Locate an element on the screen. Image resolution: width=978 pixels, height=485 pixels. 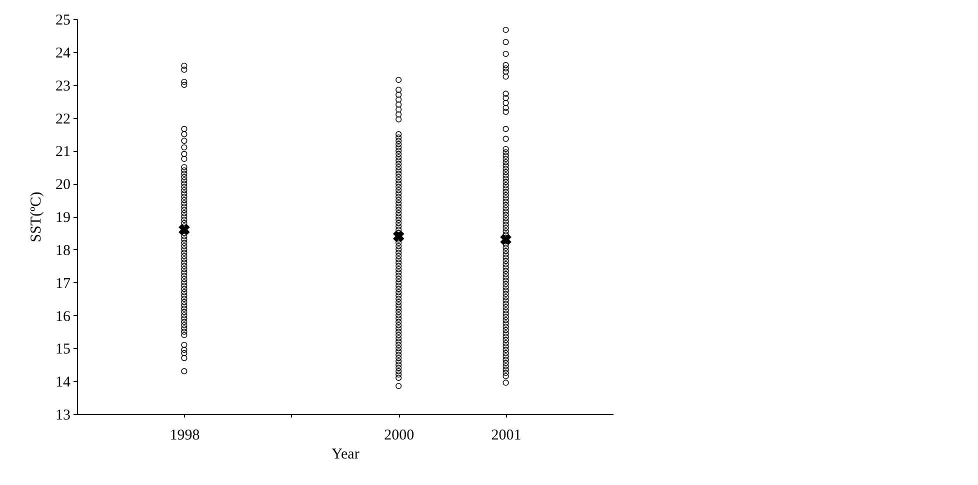
y-tick-label: 24 is located at coordinates (63, 53).